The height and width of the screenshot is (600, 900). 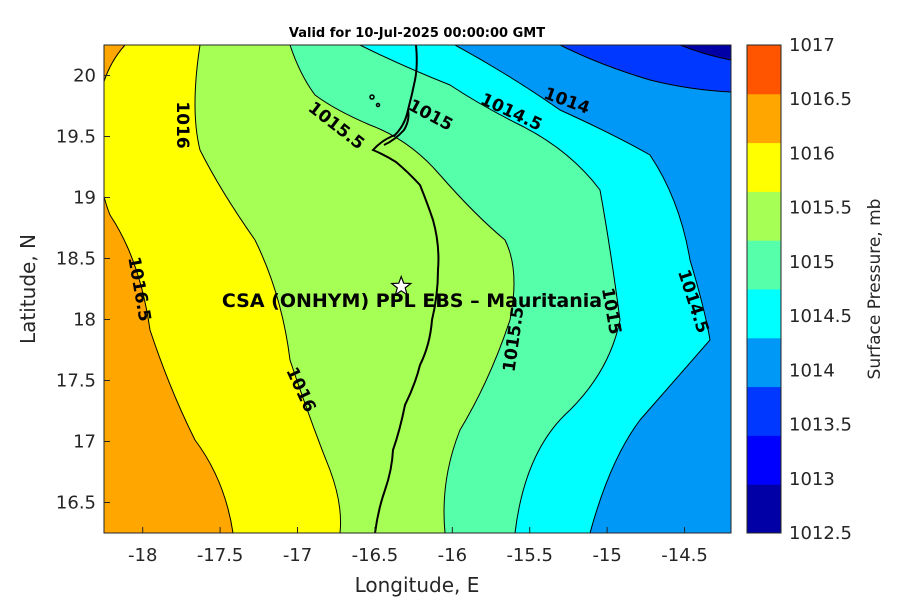 What do you see at coordinates (812, 479) in the screenshot?
I see `colorbar-tick-label: 1013` at bounding box center [812, 479].